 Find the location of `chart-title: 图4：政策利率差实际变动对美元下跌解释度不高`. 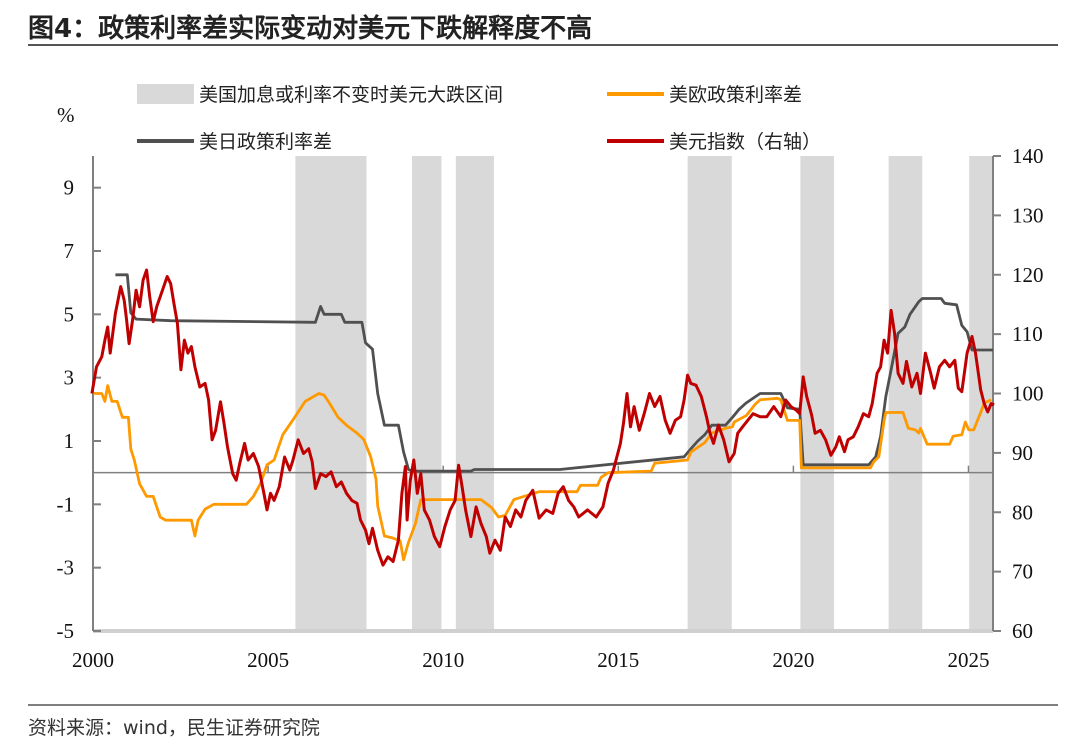

chart-title: 图4：政策利率差实际变动对美元下跌解释度不高 is located at coordinates (310, 29).